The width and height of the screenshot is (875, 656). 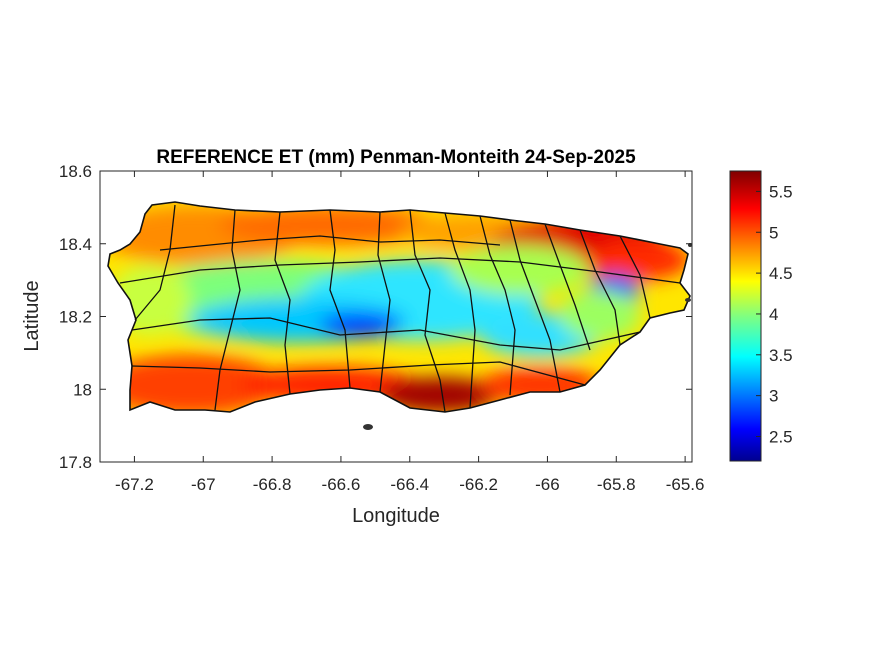 I want to click on y-tick-label: 18.4, so click(x=75, y=244).